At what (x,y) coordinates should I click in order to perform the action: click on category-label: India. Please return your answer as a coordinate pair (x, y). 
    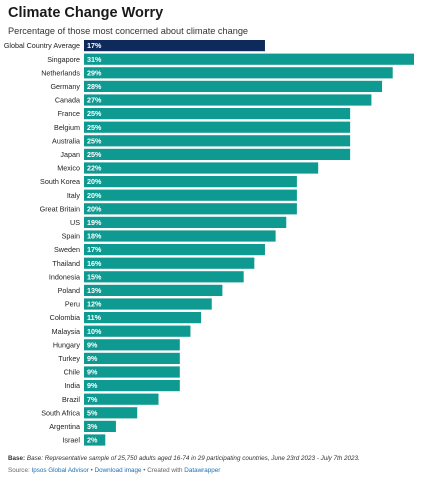
    Looking at the image, I should click on (72, 385).